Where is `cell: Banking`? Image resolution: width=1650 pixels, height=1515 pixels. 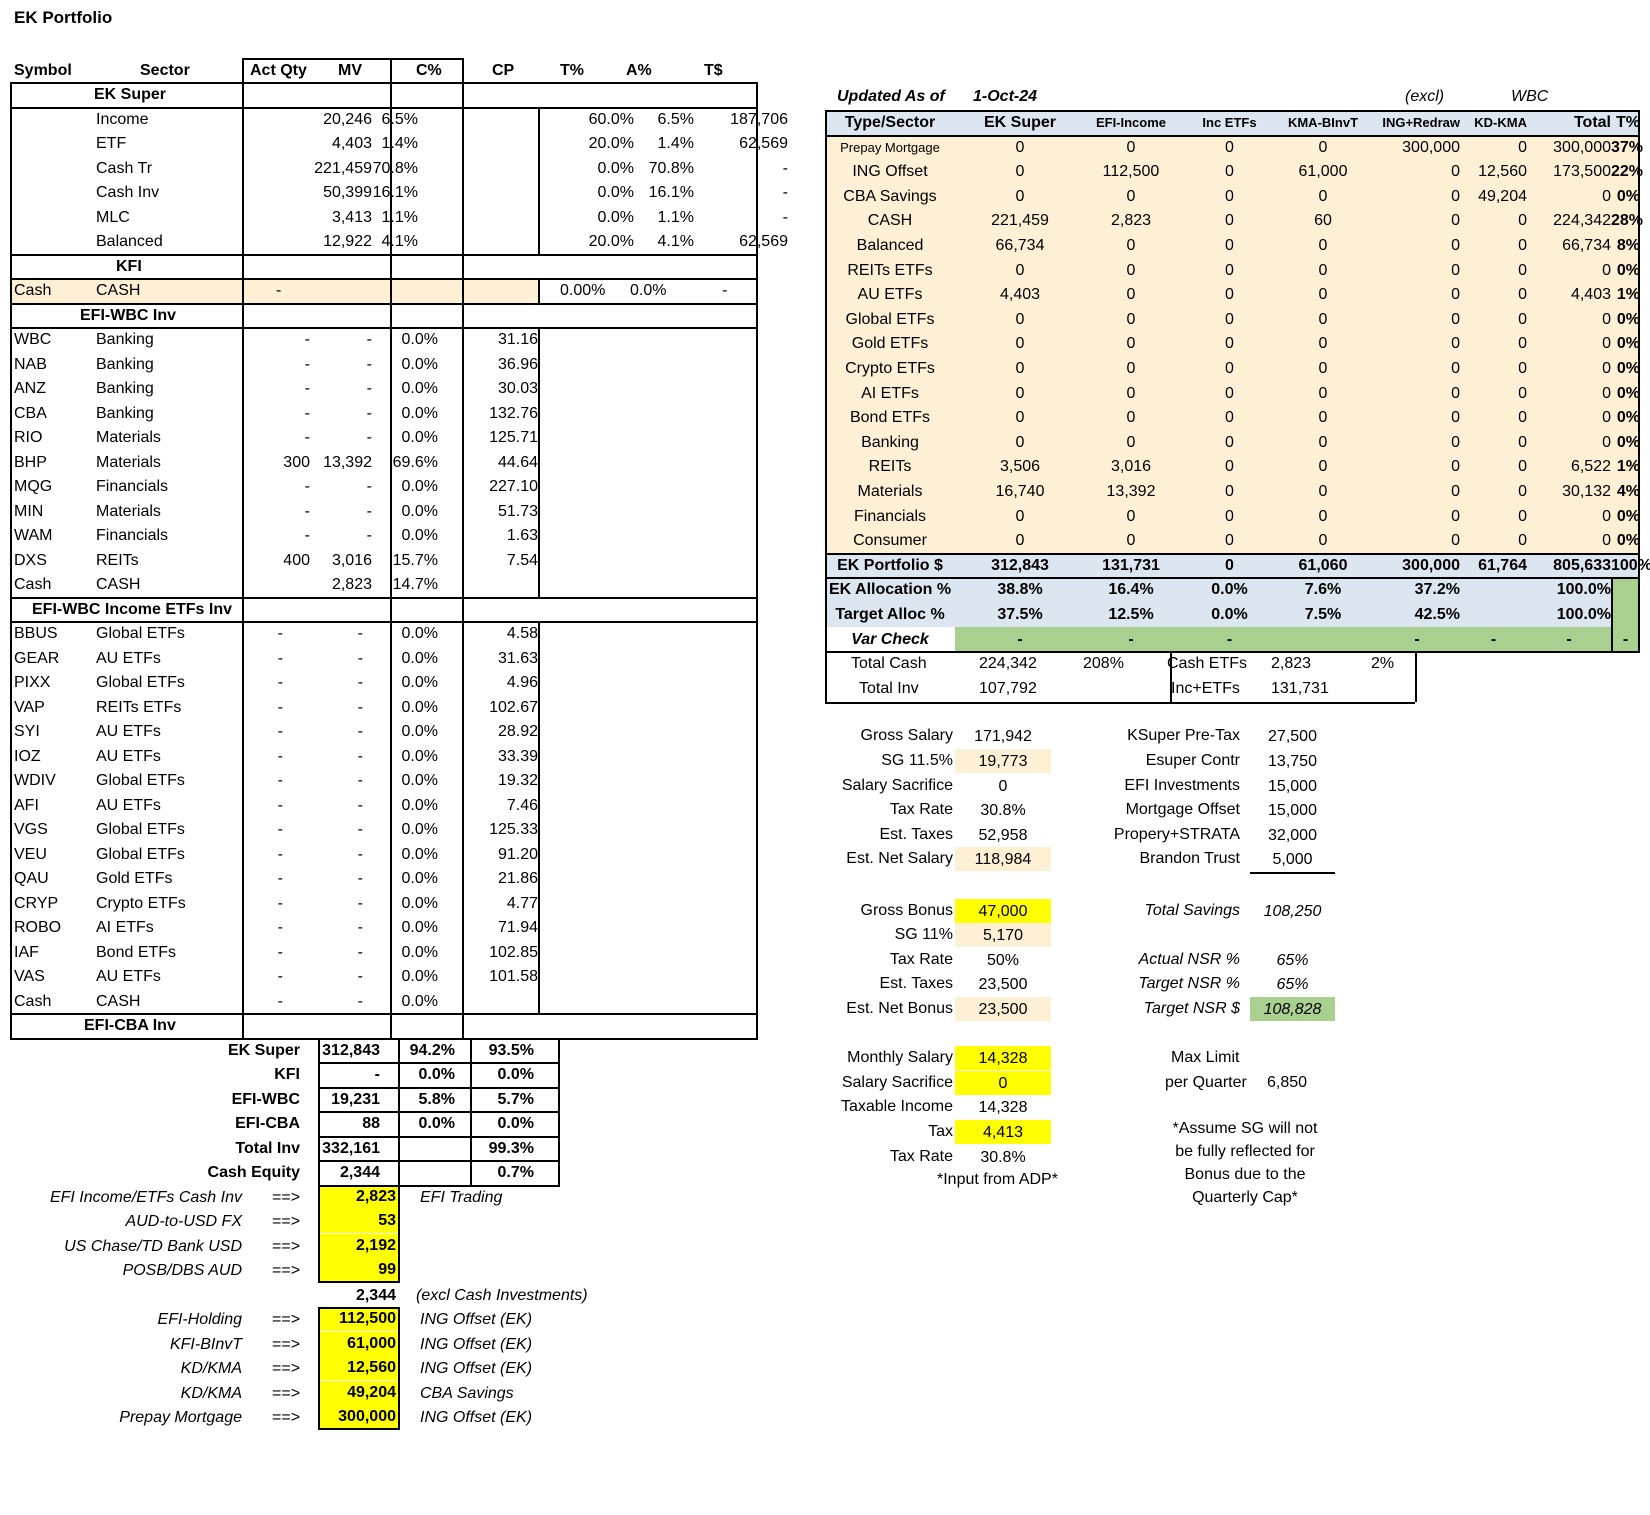
cell: Banking is located at coordinates (890, 442).